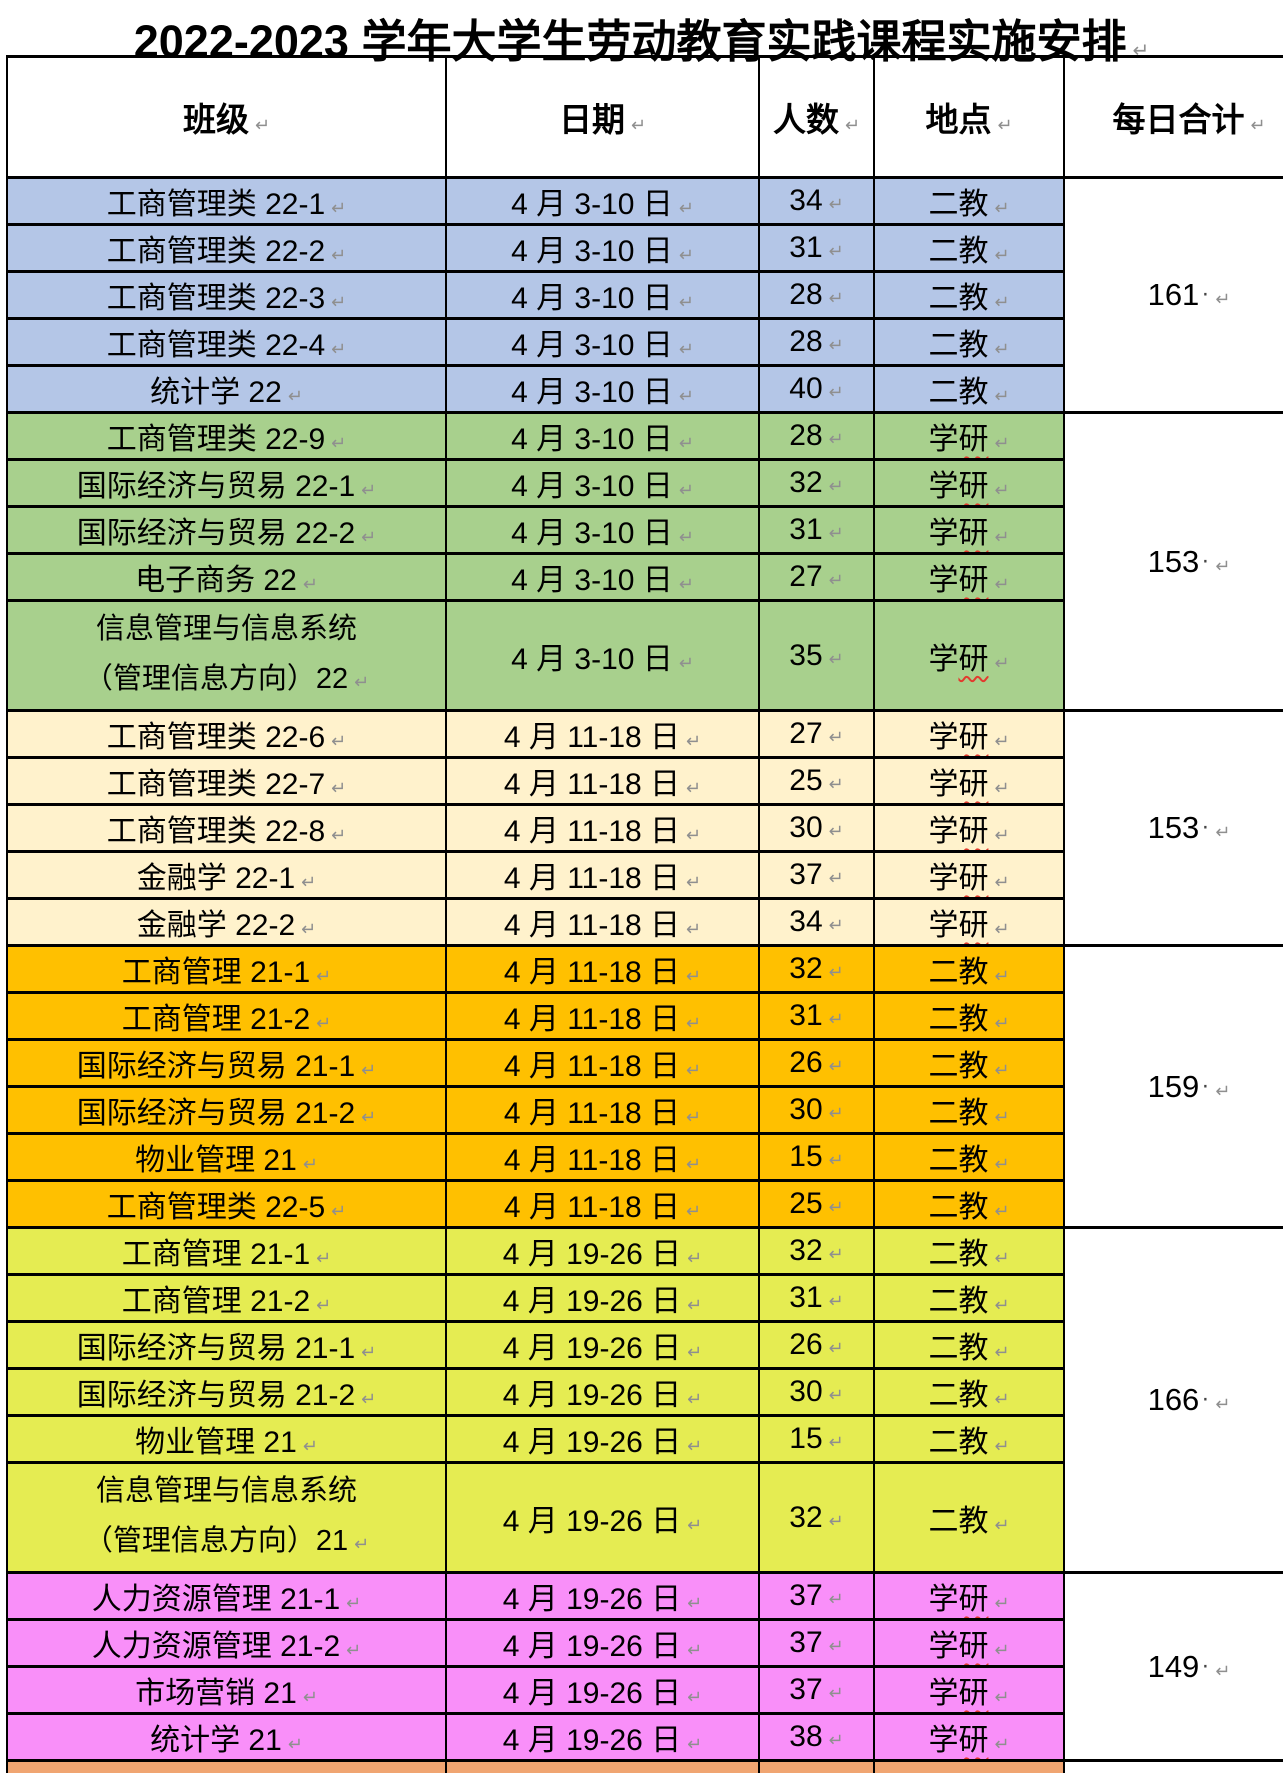 This screenshot has width=1283, height=1778. I want to click on daily-total-cell: 149· ↵, so click(1173, 1666).